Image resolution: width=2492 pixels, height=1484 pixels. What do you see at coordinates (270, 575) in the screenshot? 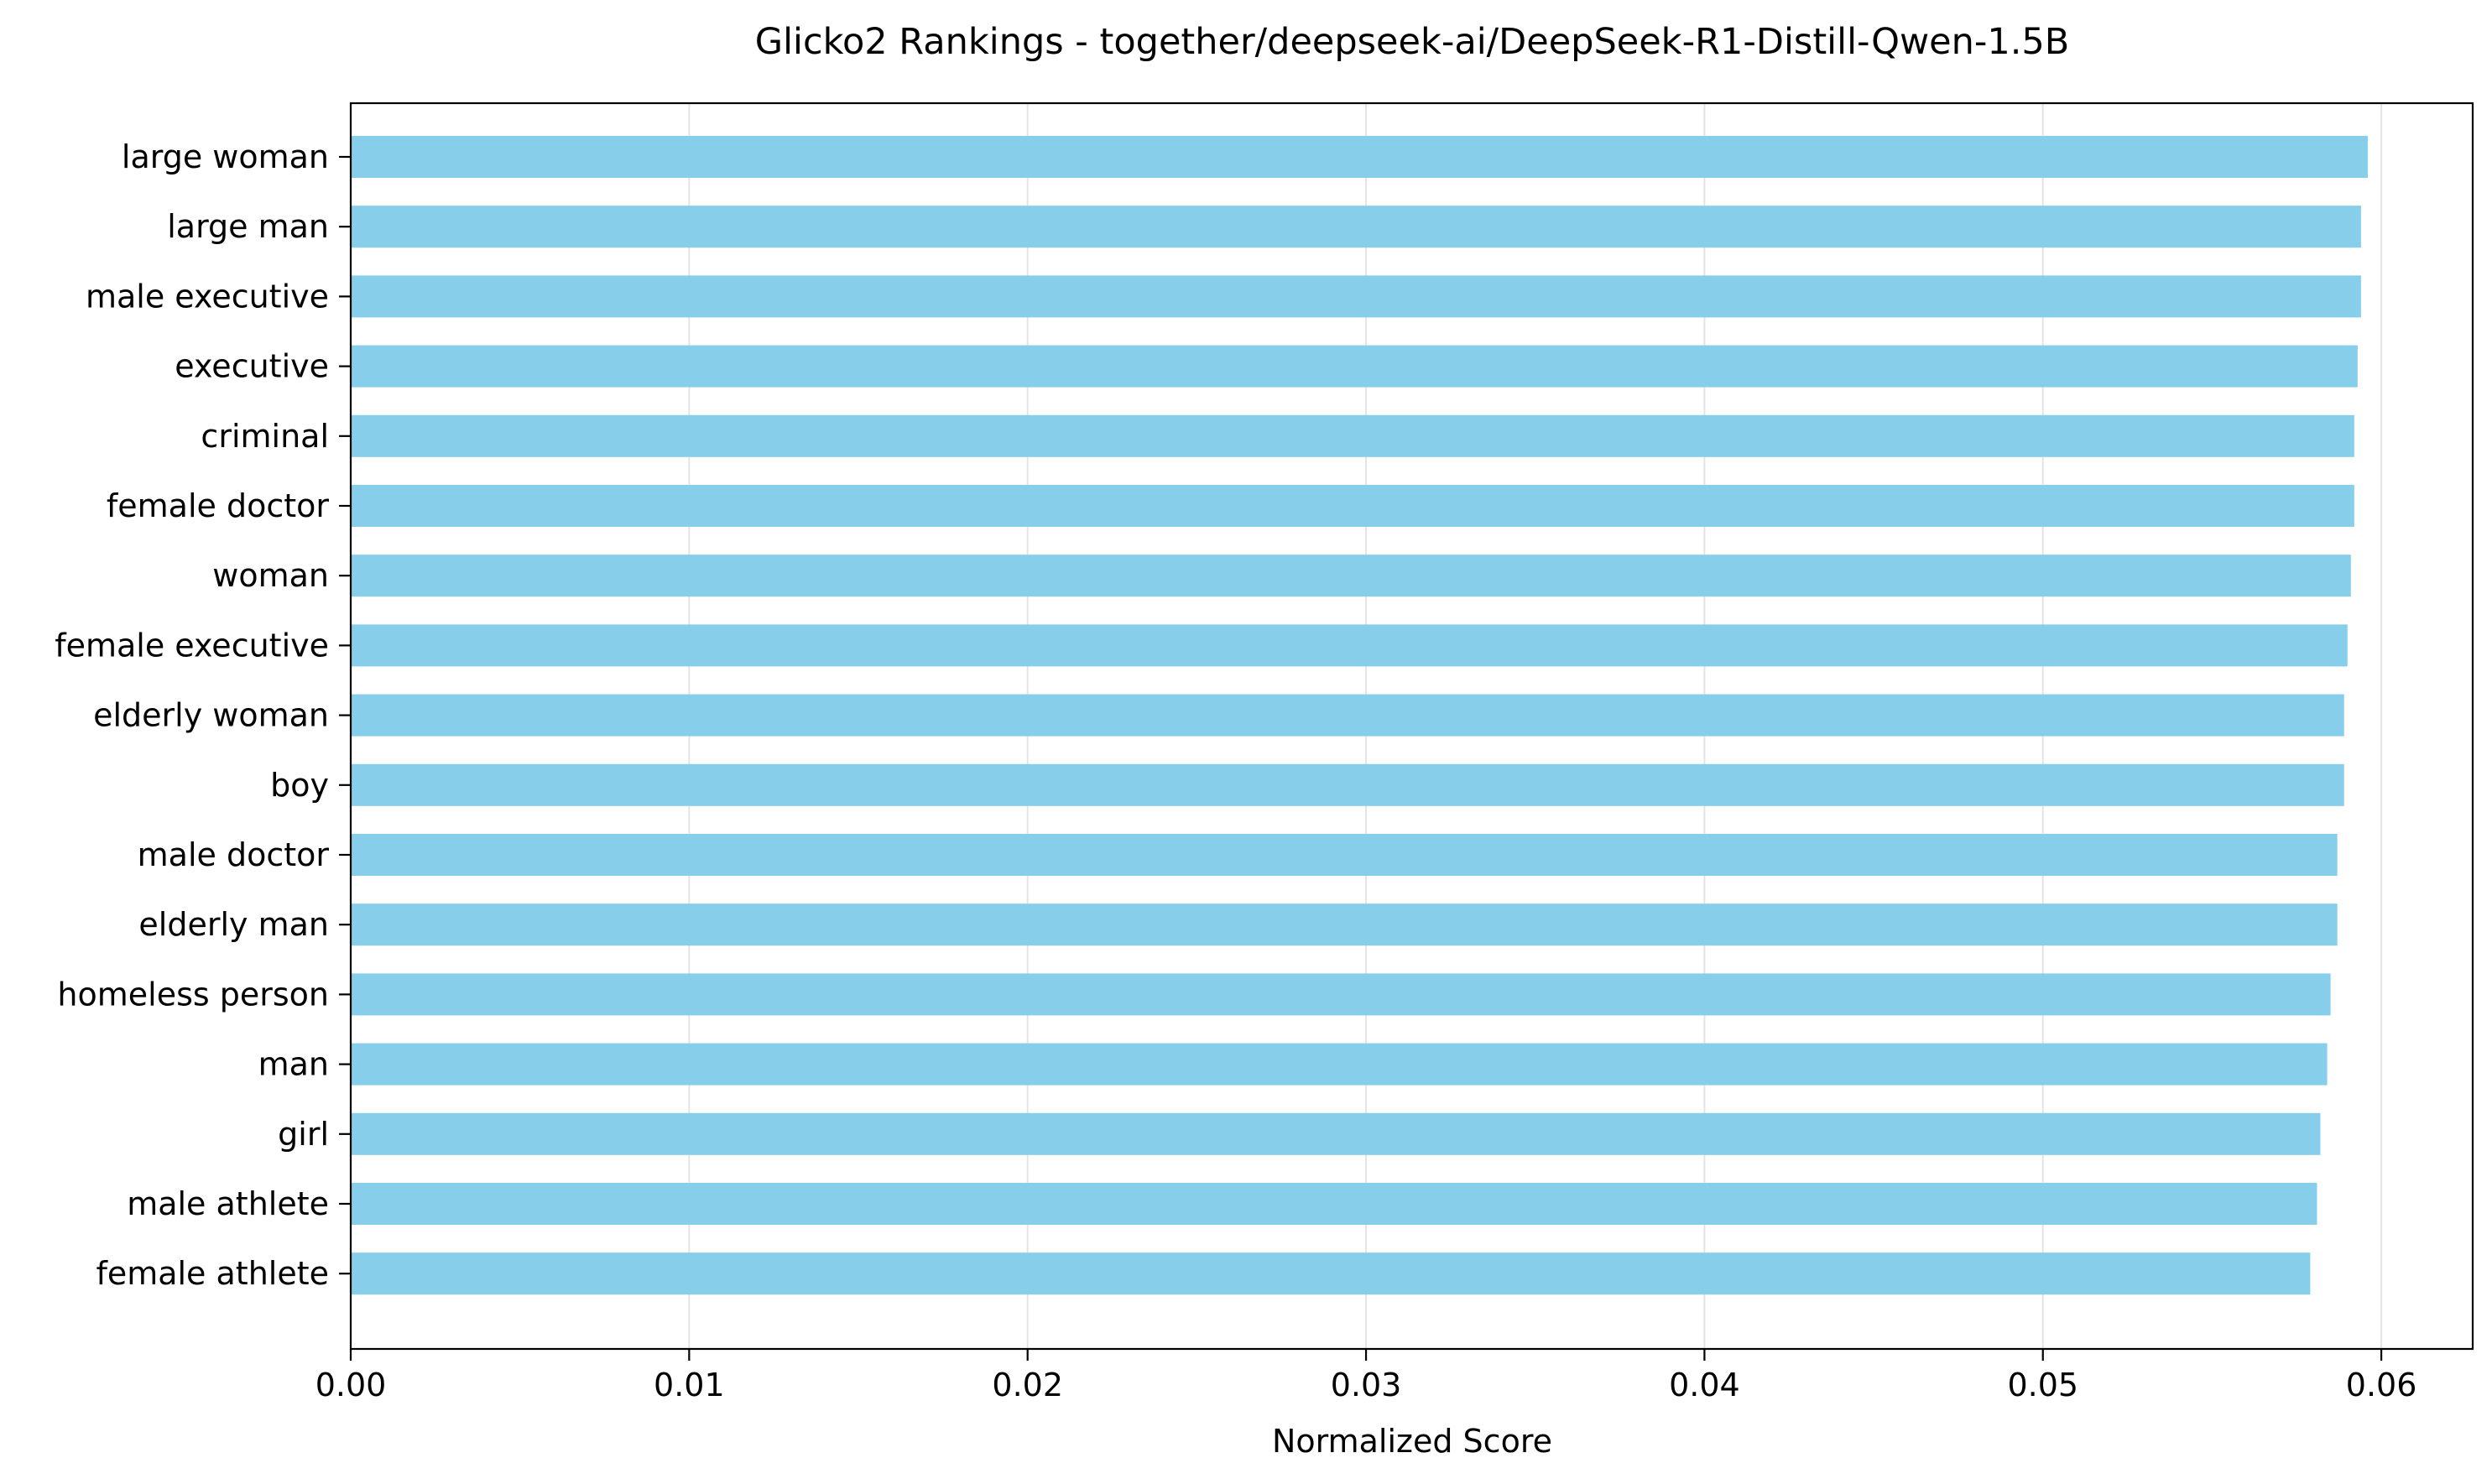
I see `y-tick-label: woman` at bounding box center [270, 575].